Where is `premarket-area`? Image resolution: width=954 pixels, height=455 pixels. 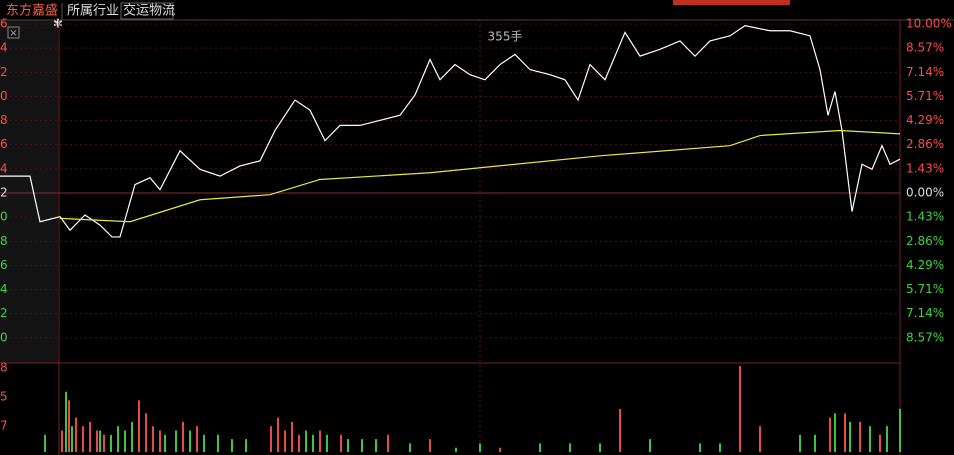 premarket-area is located at coordinates (29, 191).